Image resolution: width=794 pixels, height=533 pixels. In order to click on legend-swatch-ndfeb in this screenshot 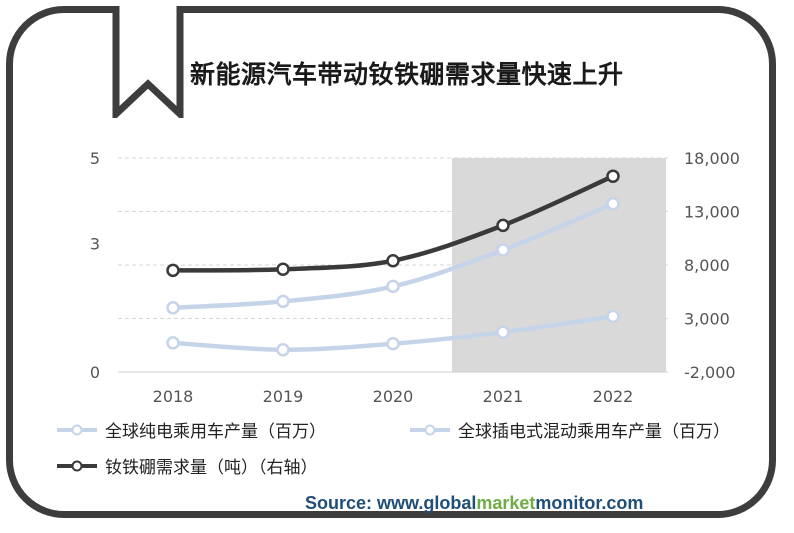, I will do `click(77, 465)`.